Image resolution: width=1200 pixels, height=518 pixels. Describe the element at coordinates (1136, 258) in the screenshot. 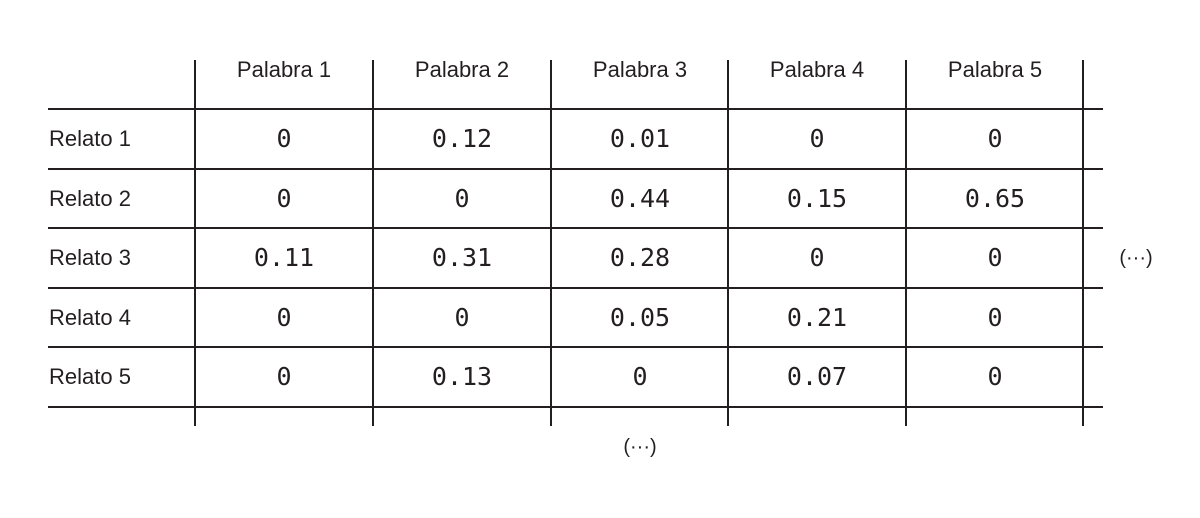

I see `more-columns-ellipsis: (···)` at that location.